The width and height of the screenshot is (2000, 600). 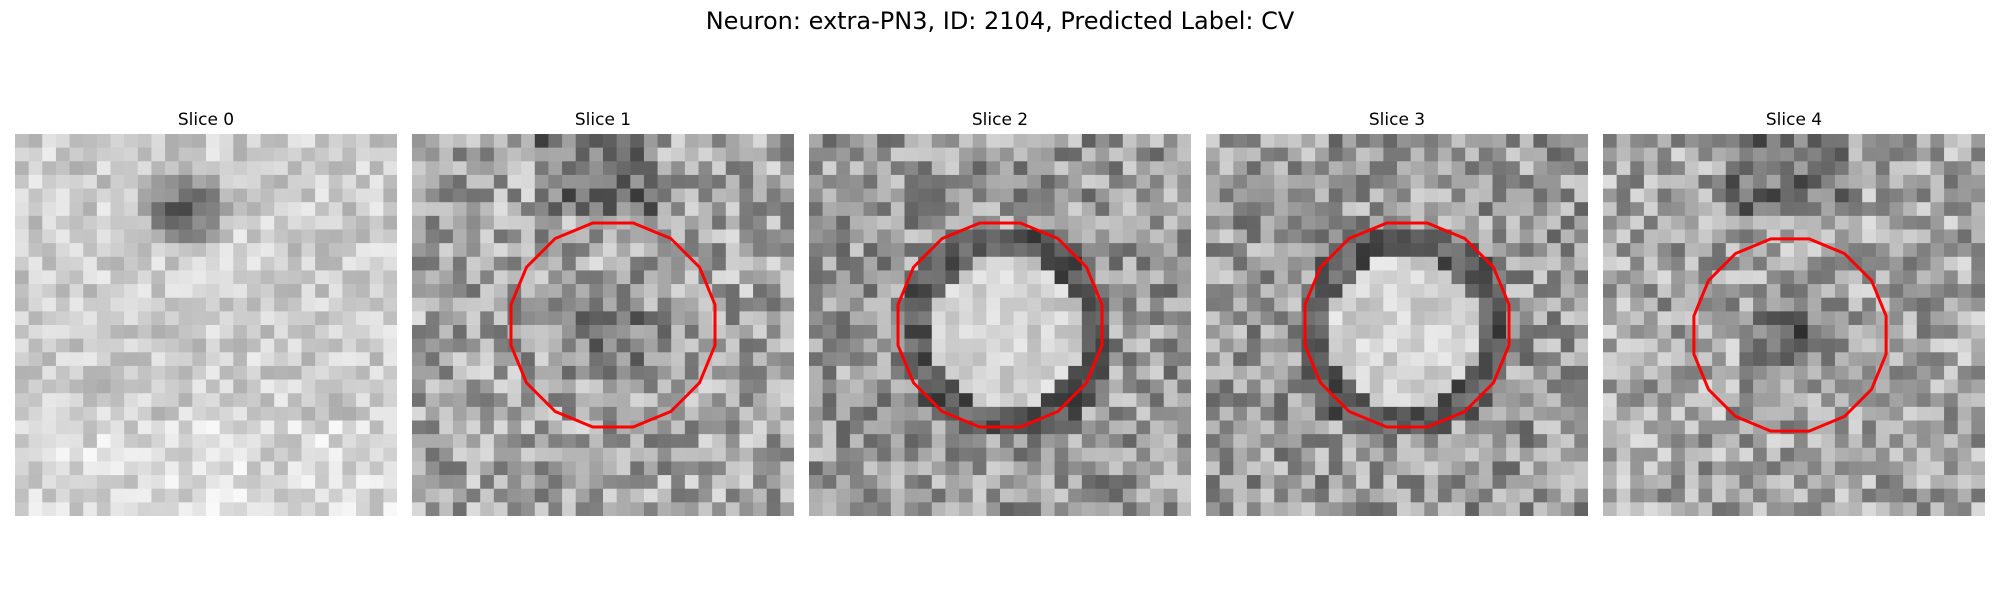 What do you see at coordinates (1794, 120) in the screenshot?
I see `slice-title: Slice 4` at bounding box center [1794, 120].